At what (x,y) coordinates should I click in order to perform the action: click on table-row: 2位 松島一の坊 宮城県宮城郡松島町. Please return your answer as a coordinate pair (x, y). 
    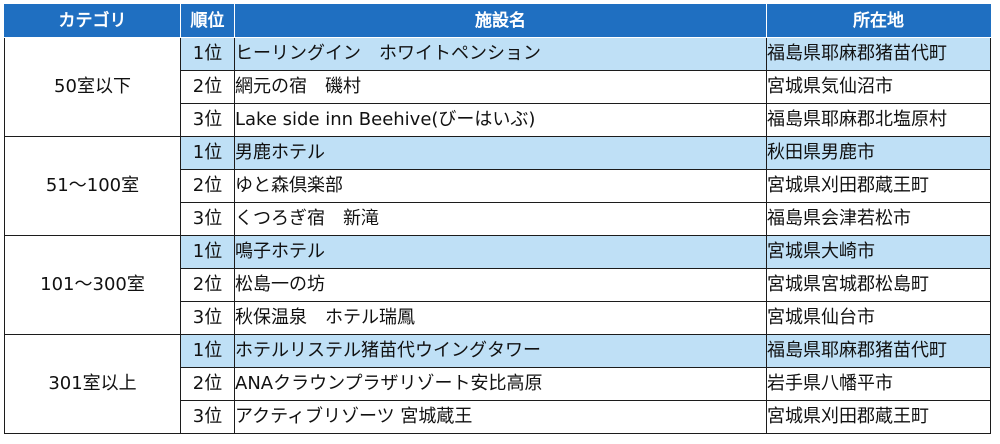
    Looking at the image, I should click on (498, 285).